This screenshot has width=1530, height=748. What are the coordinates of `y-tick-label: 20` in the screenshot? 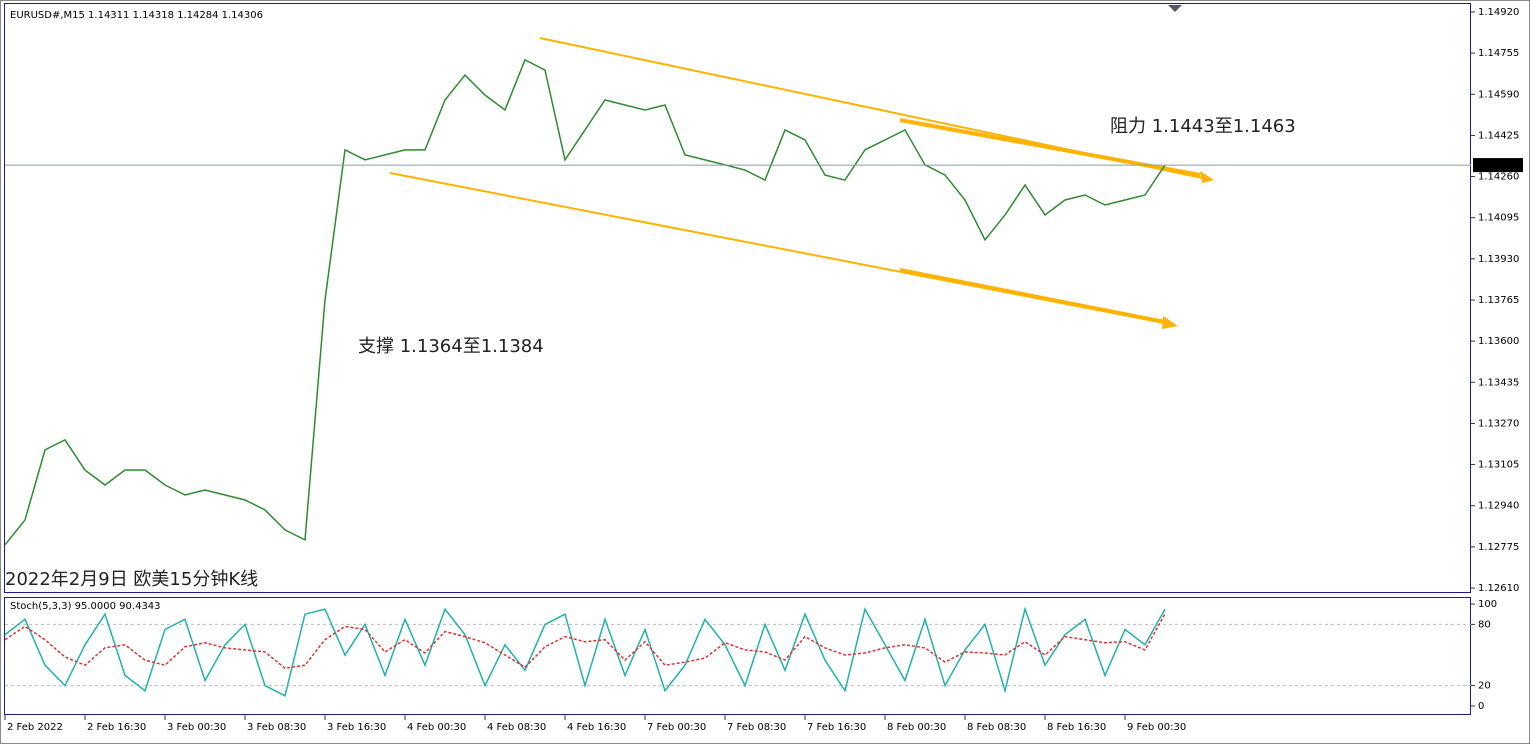 It's located at (1484, 686).